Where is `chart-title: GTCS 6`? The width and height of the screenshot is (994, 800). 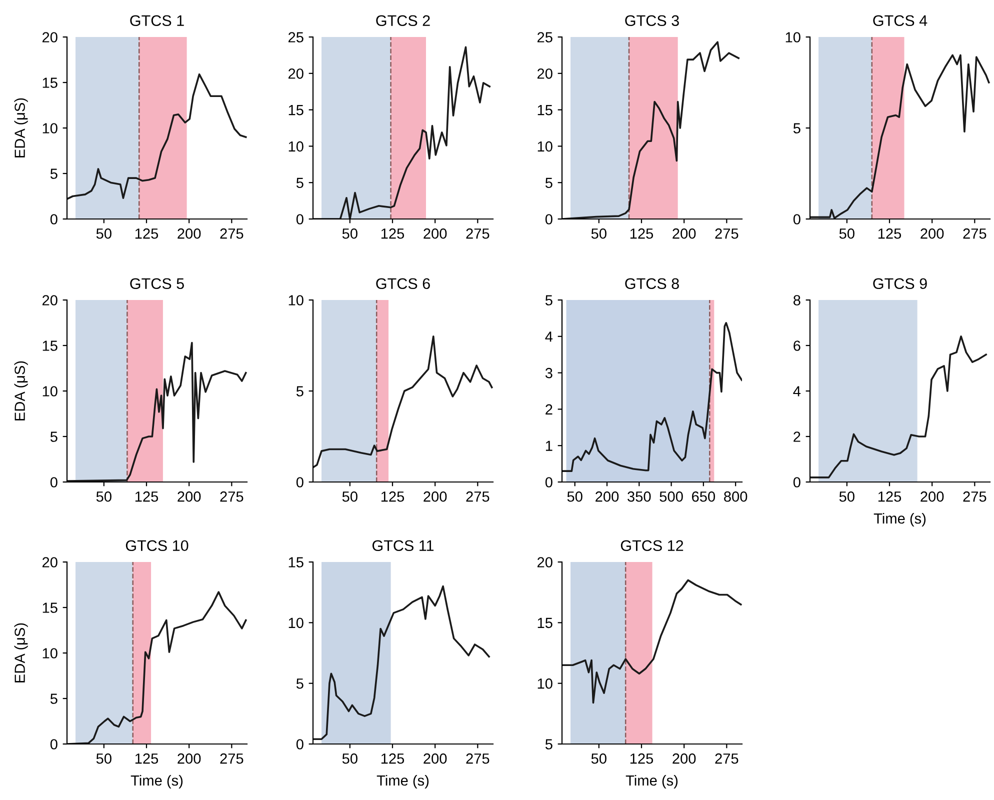
chart-title: GTCS 6 is located at coordinates (403, 284).